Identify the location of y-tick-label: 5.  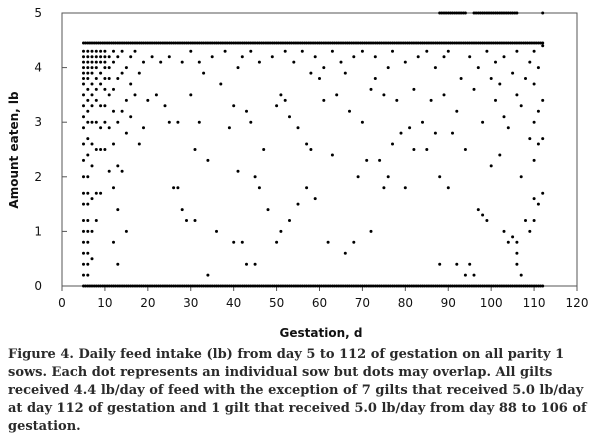
(38, 13).